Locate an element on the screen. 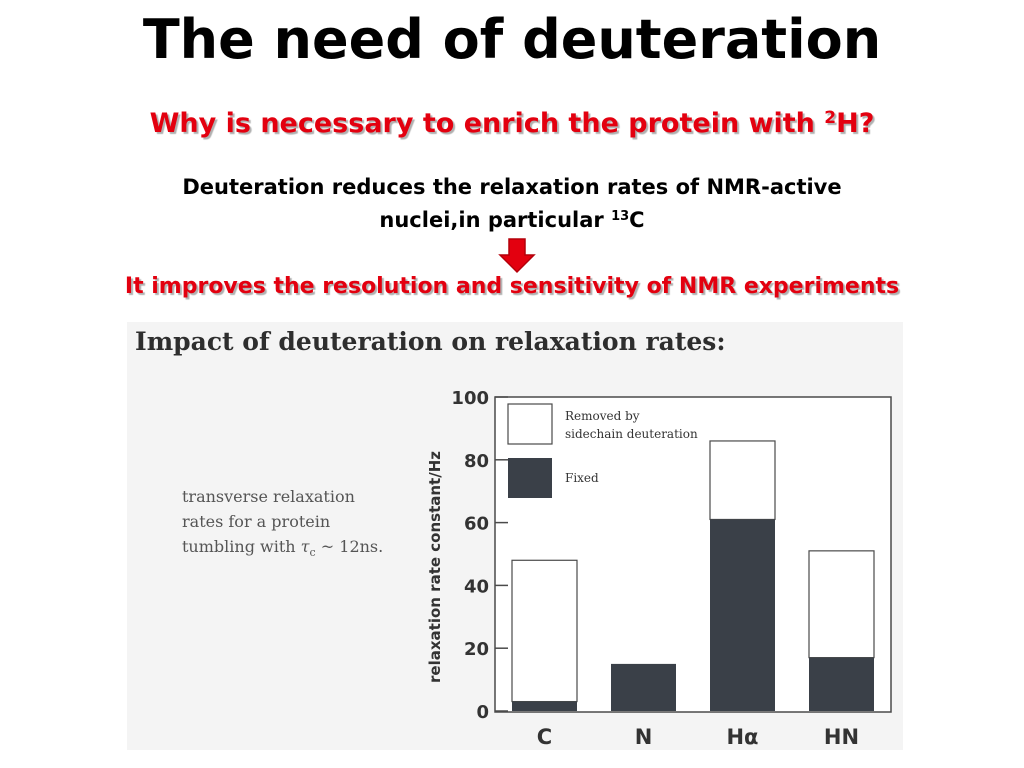  body-line-2-text: nuclei,in particular is located at coordinates (495, 220).